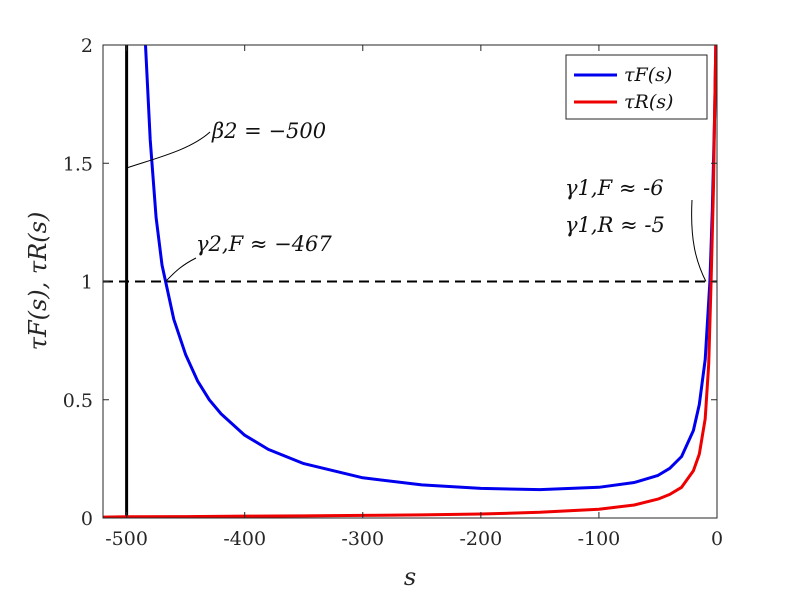 Image resolution: width=793 pixels, height=595 pixels. What do you see at coordinates (481, 539) in the screenshot?
I see `x-tick-label: -200` at bounding box center [481, 539].